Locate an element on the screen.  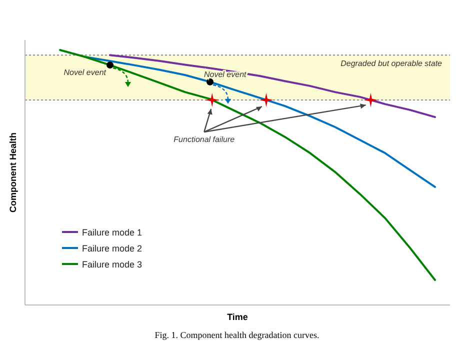
legend-label: Failure mode 2 is located at coordinates (112, 249).